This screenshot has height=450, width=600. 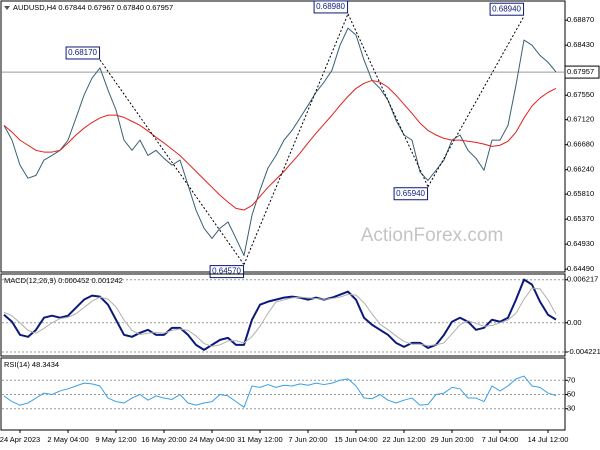 I want to click on x-tick-label: 7 Jun 20:00, so click(x=307, y=439).